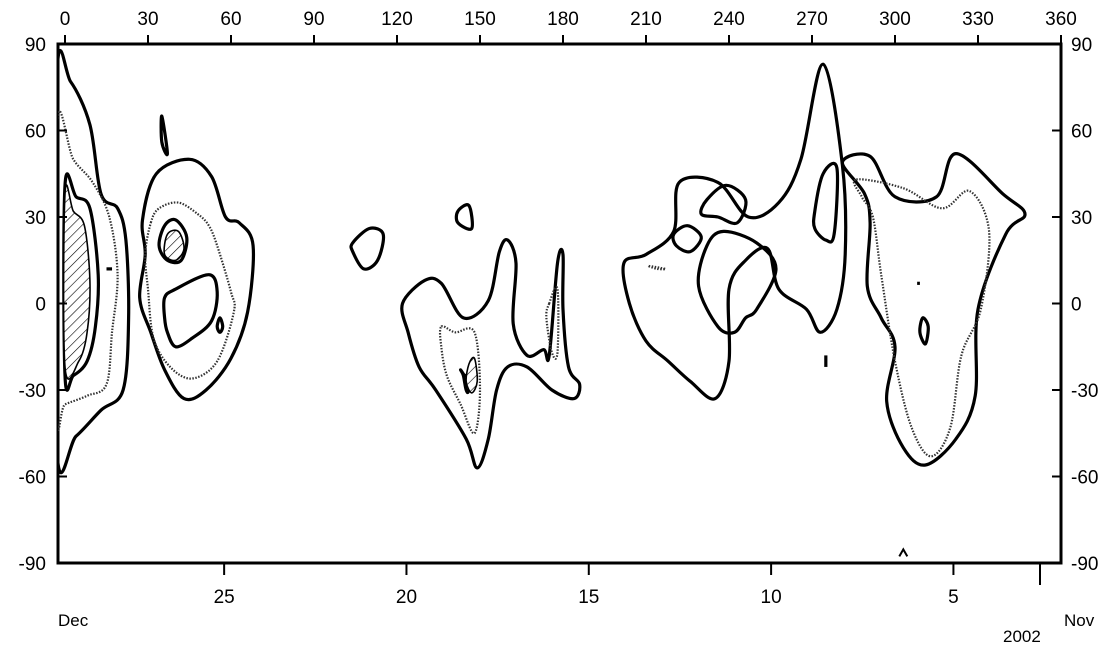 The width and height of the screenshot is (1117, 653). I want to click on bottom-tick-label: 25, so click(224, 597).